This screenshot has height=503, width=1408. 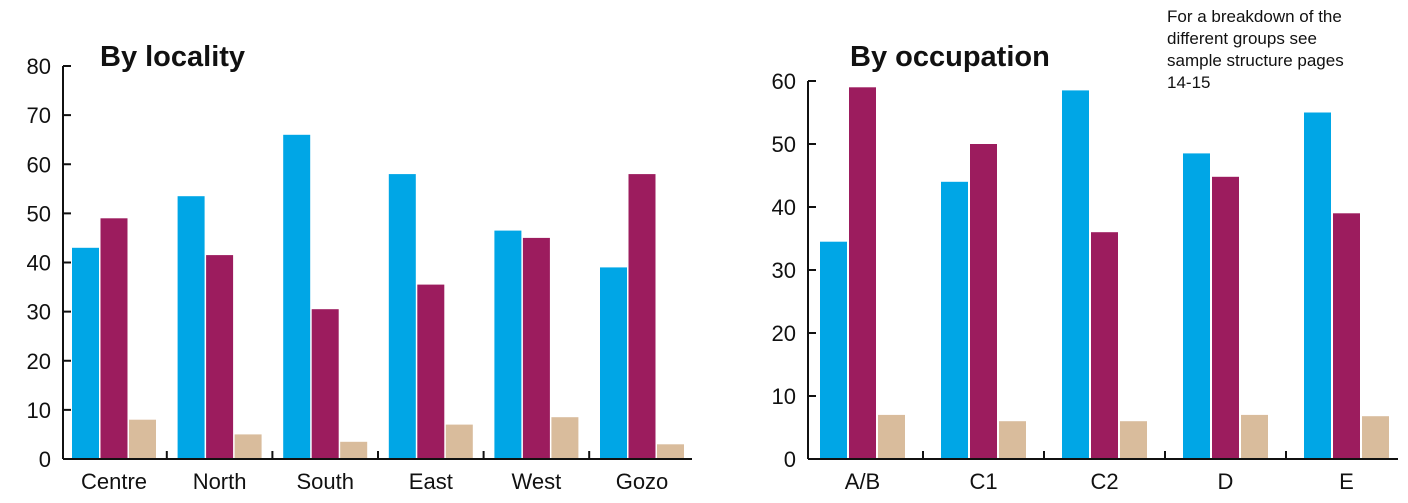 I want to click on occupation-y-tick-label: 50, so click(x=784, y=144).